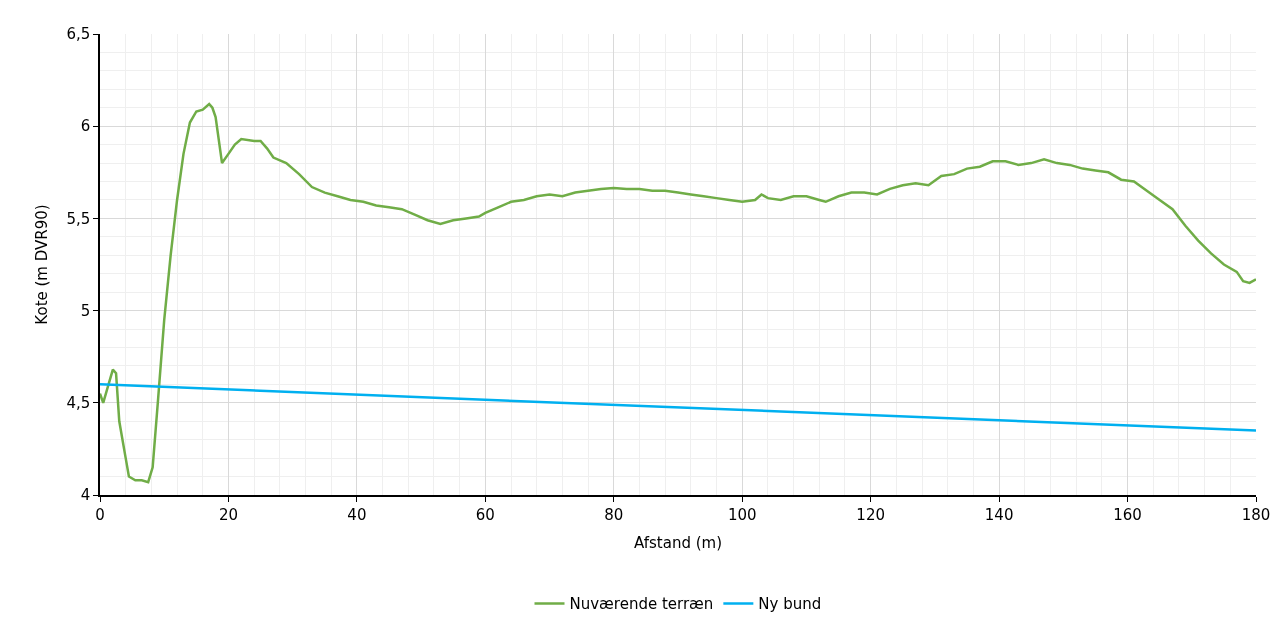 The height and width of the screenshot is (632, 1282). What do you see at coordinates (85, 126) in the screenshot?
I see `y-tick-label: 6` at bounding box center [85, 126].